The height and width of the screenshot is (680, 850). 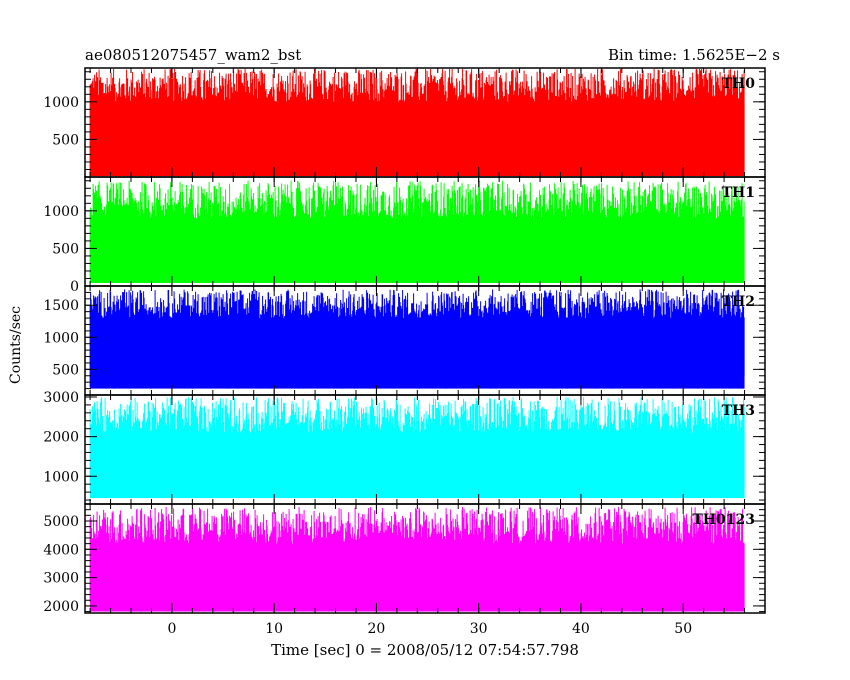 What do you see at coordinates (738, 193) in the screenshot?
I see `band-label-th1: TH1` at bounding box center [738, 193].